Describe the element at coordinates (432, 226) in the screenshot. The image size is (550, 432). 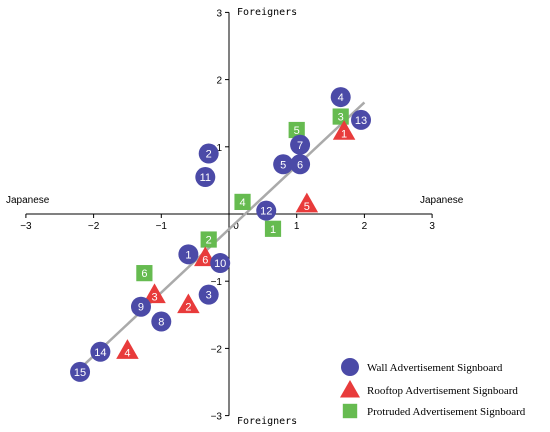
I see `x-tick-label: 3` at that location.